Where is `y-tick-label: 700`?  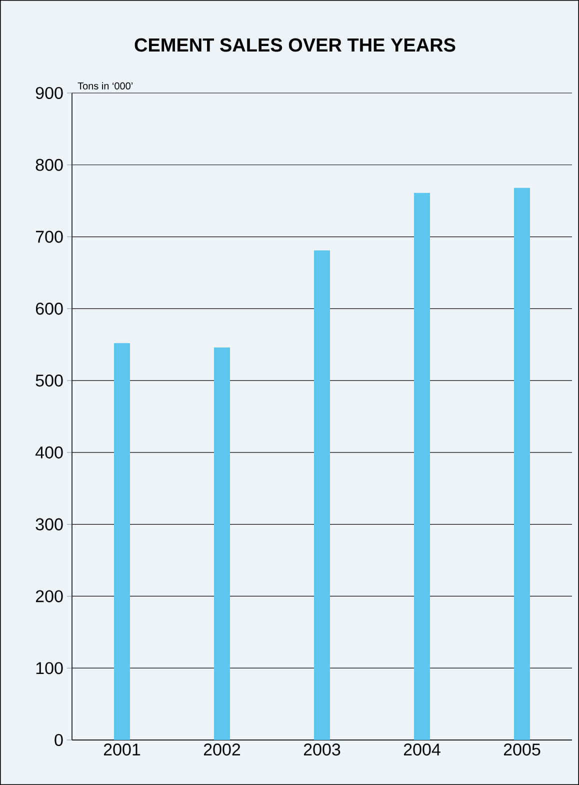
y-tick-label: 700 is located at coordinates (49, 236).